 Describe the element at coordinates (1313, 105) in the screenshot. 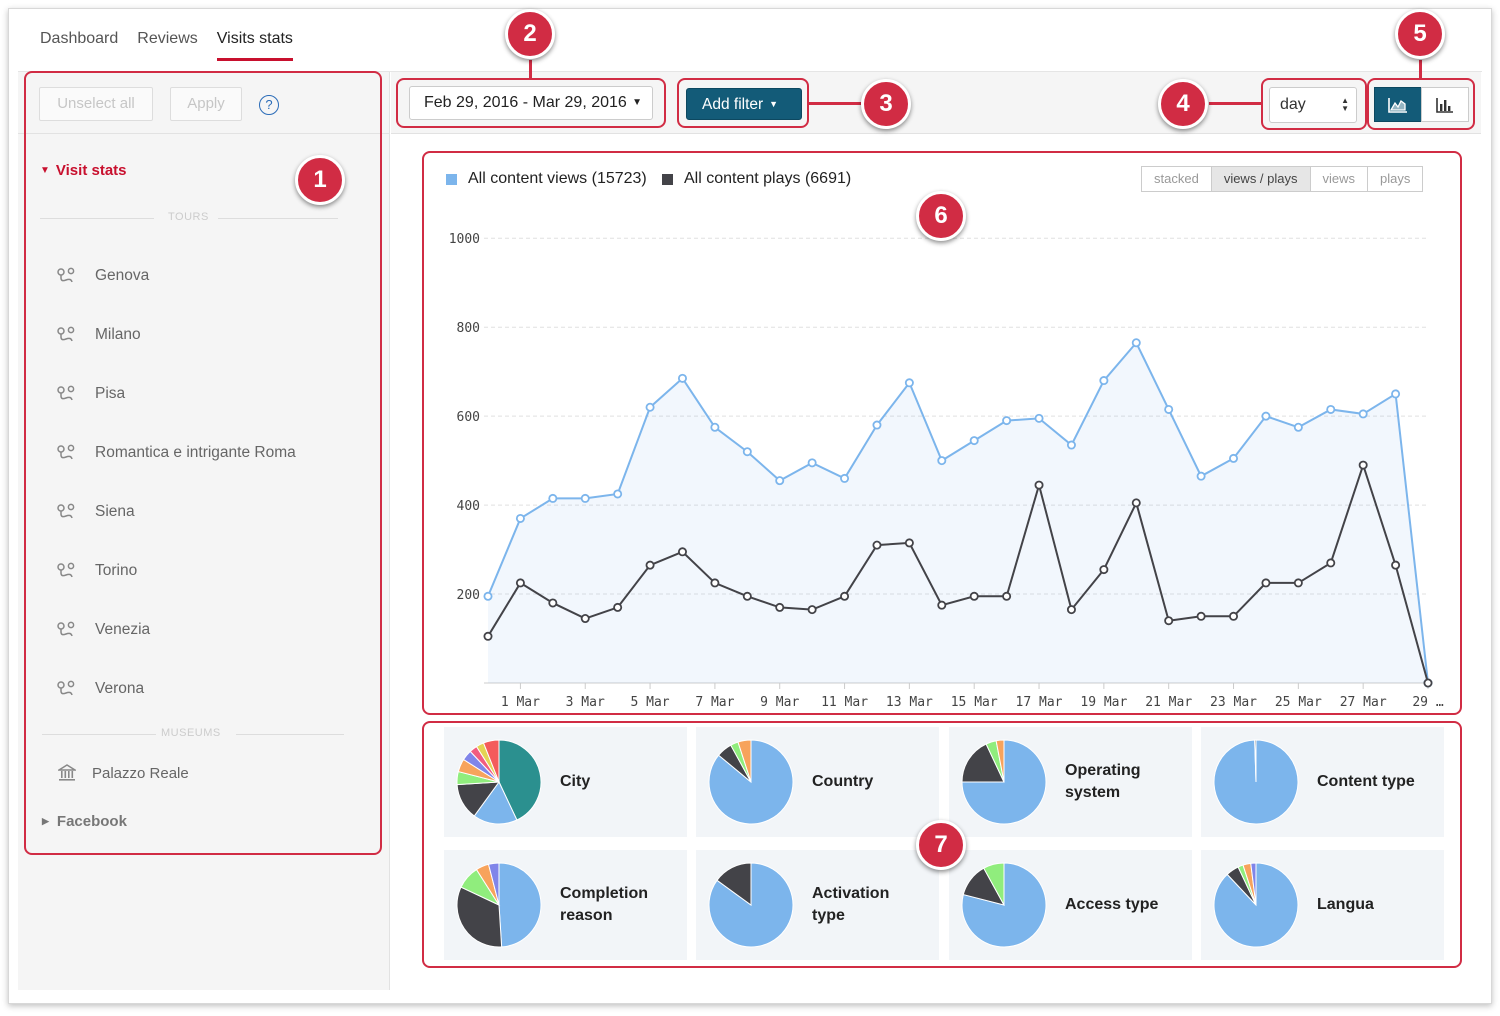

I see `granularity-select: day ▲ ▼` at that location.